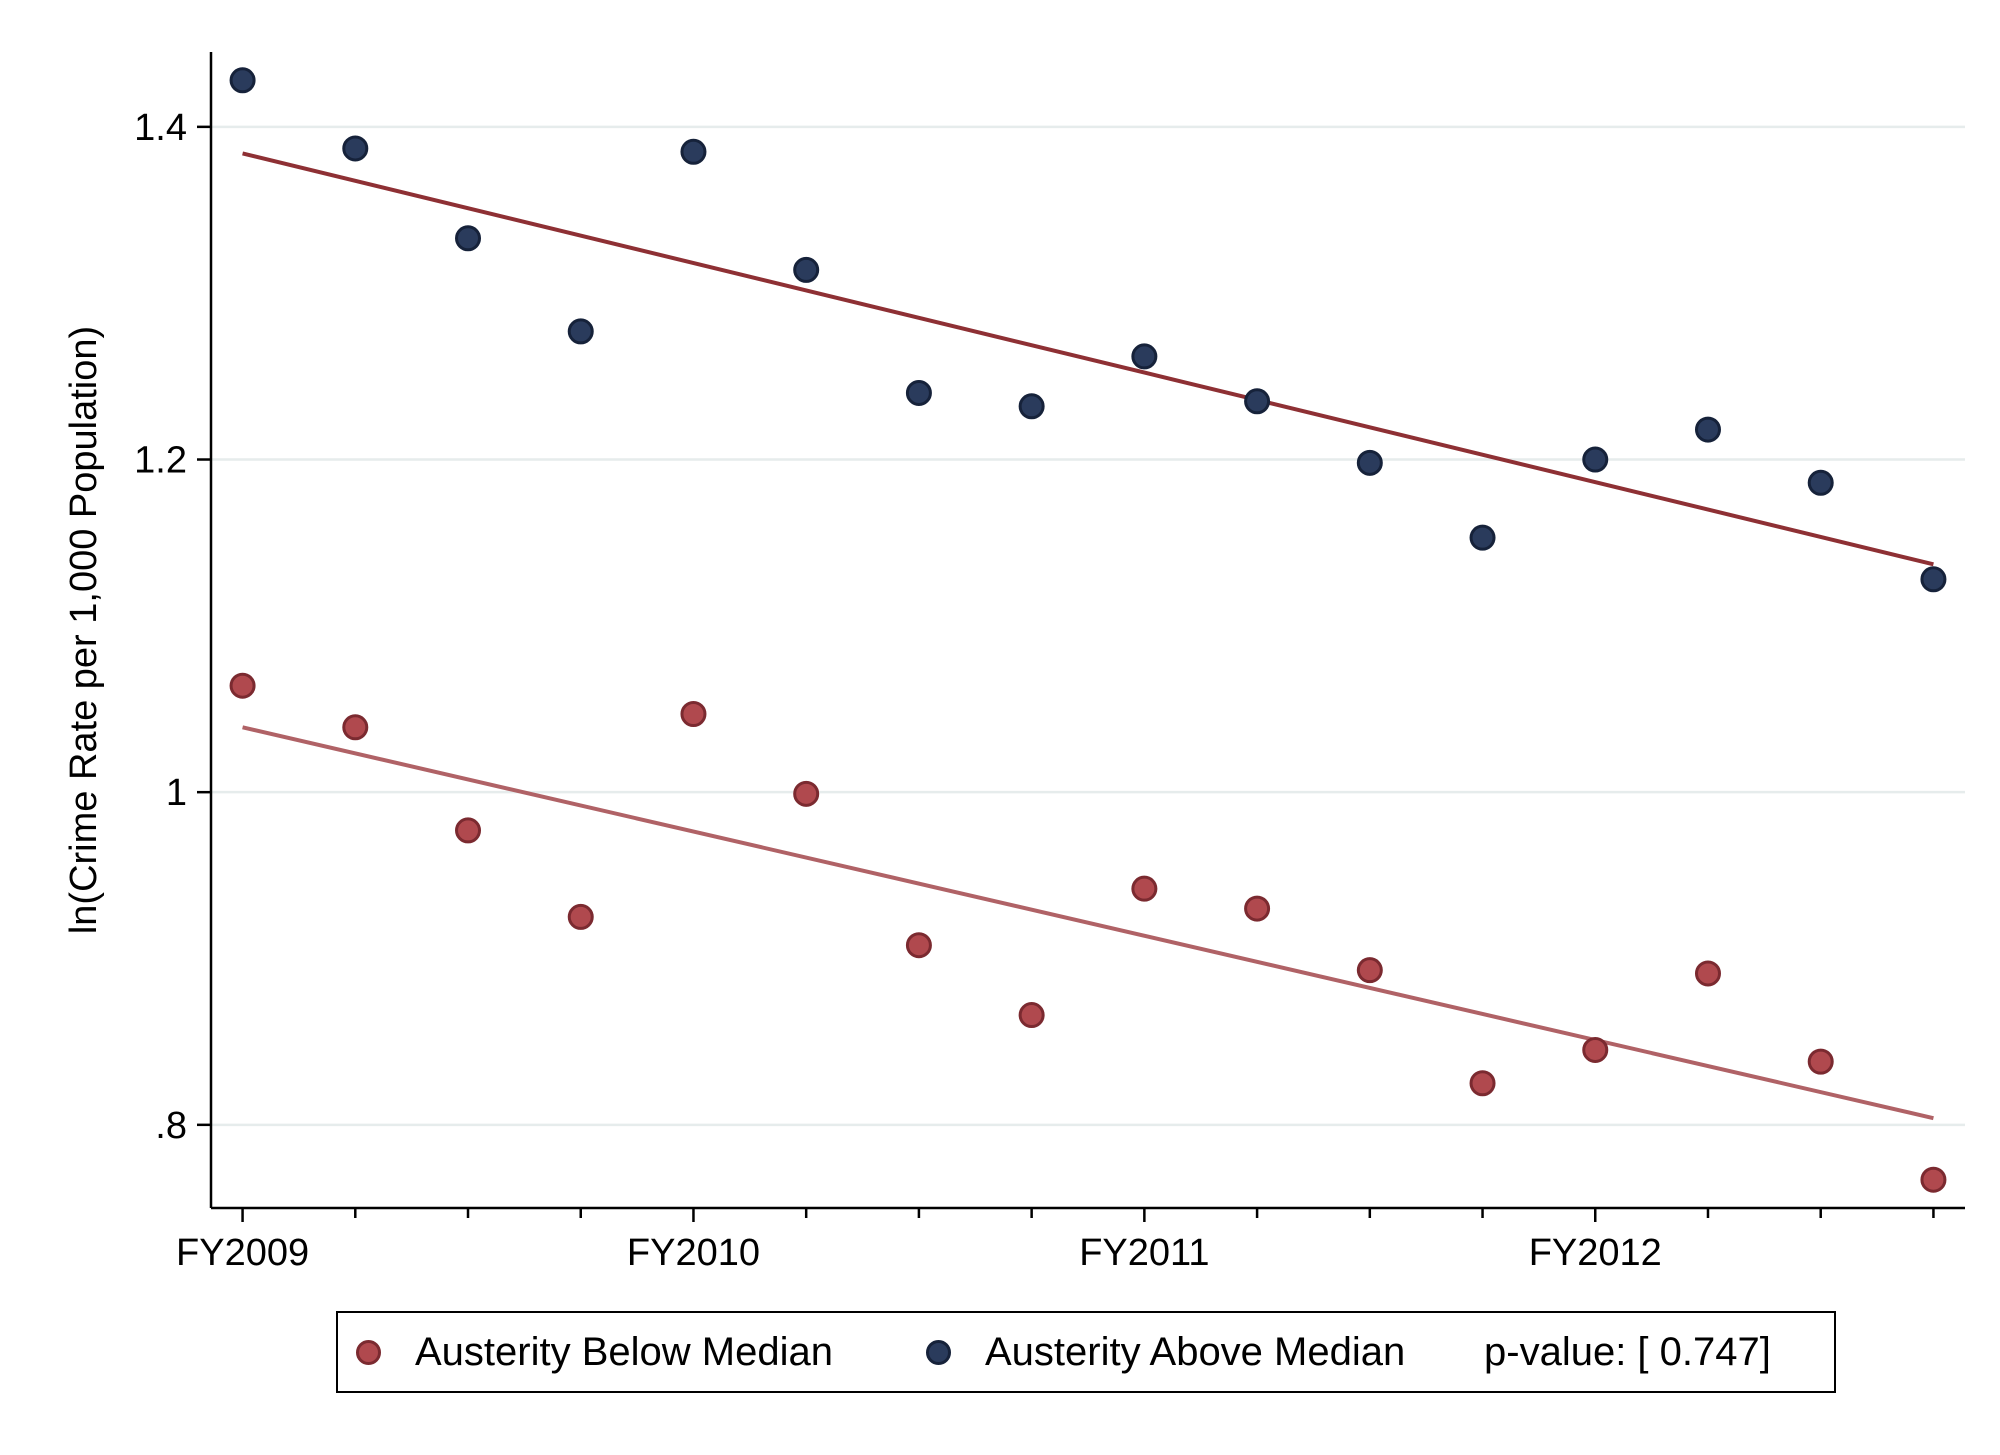 The image size is (2000, 1455). I want to click on p-value-text: p-value: [ 0.747], so click(1627, 1351).